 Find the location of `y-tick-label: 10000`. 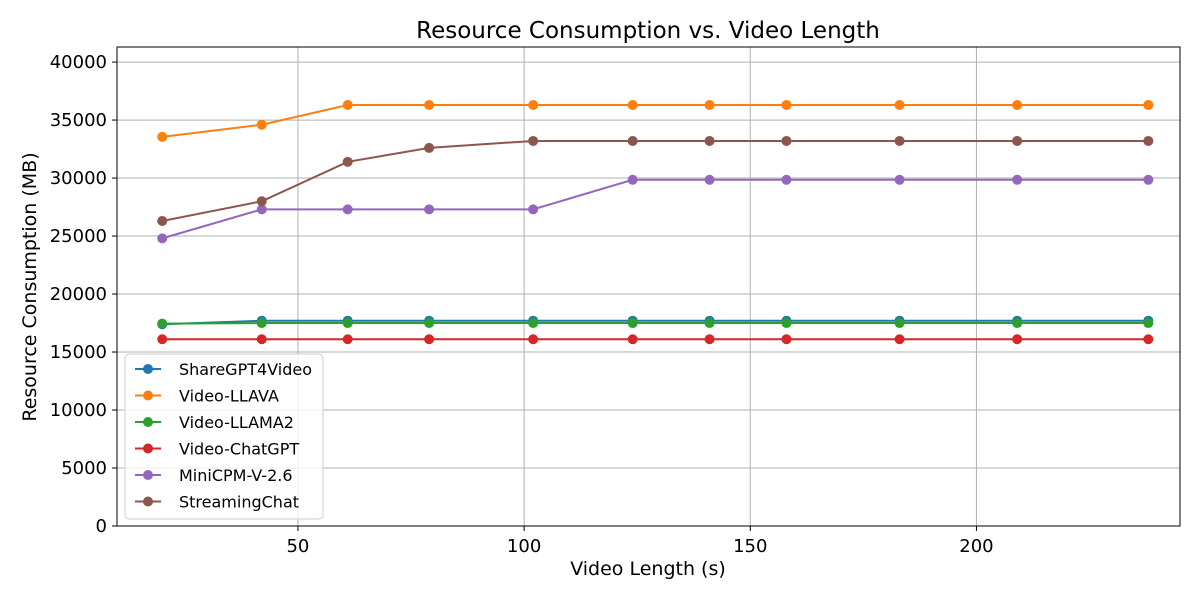

y-tick-label: 10000 is located at coordinates (78, 410).